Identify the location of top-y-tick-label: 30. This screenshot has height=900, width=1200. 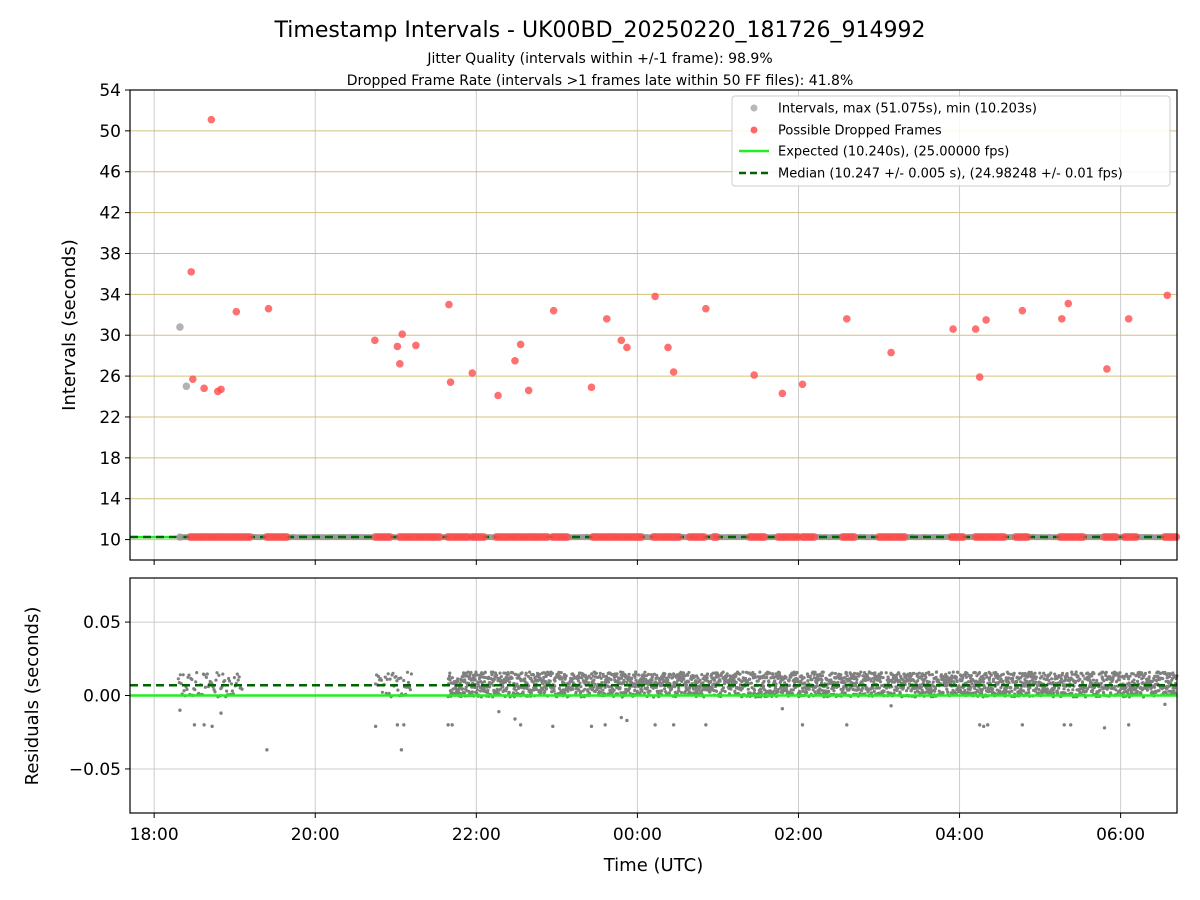
(110, 336).